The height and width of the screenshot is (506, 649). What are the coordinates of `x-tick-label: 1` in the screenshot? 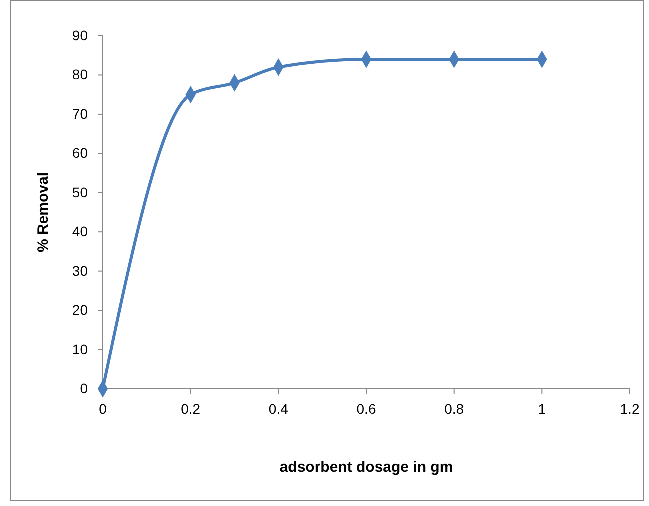 It's located at (542, 408).